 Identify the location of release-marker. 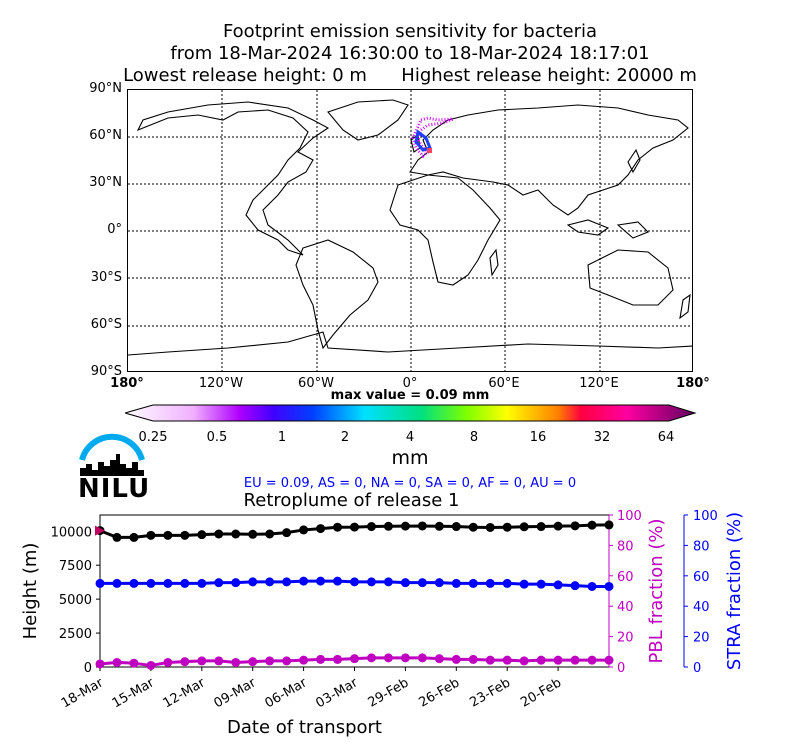
(100, 530).